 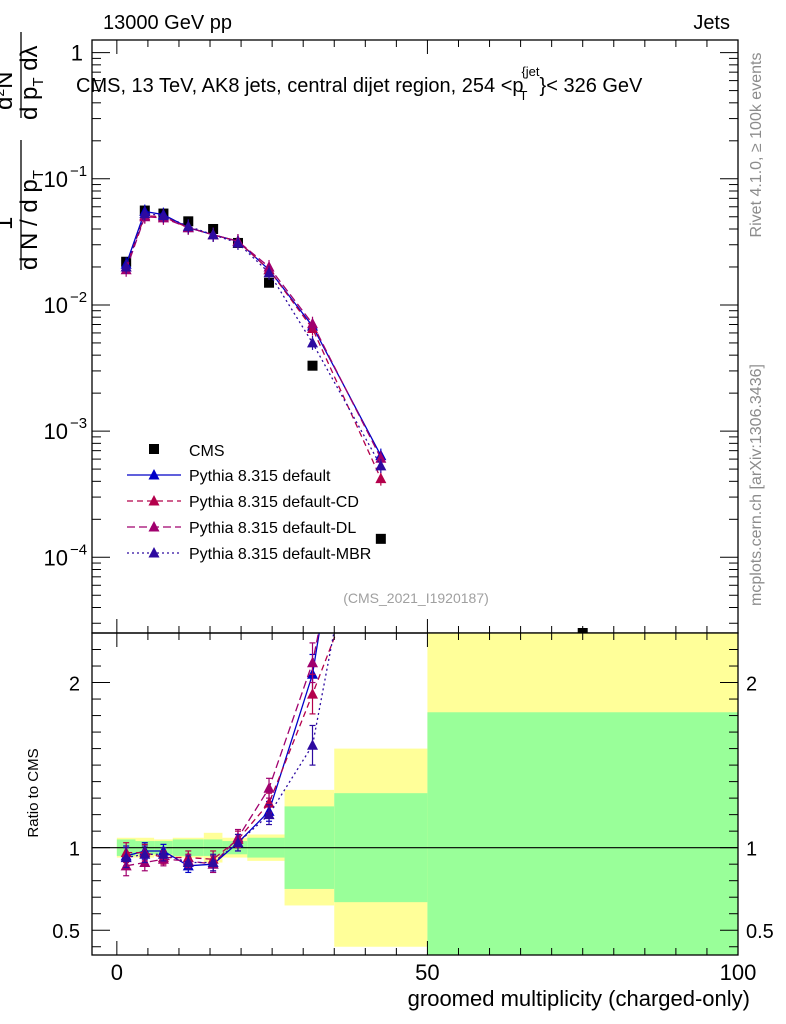 I want to click on legend-label-default: Pythia 8.315 default, so click(x=260, y=476).